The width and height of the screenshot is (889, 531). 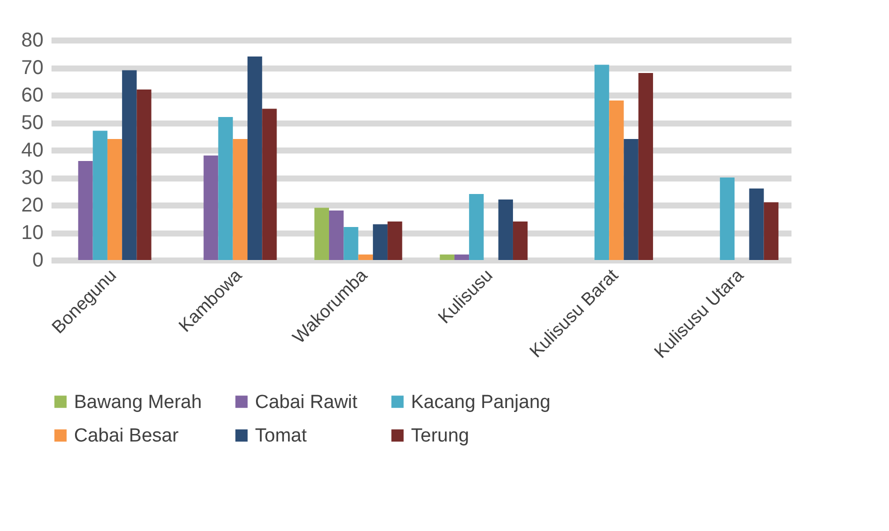 I want to click on y-tick-label: 10, so click(x=32, y=233).